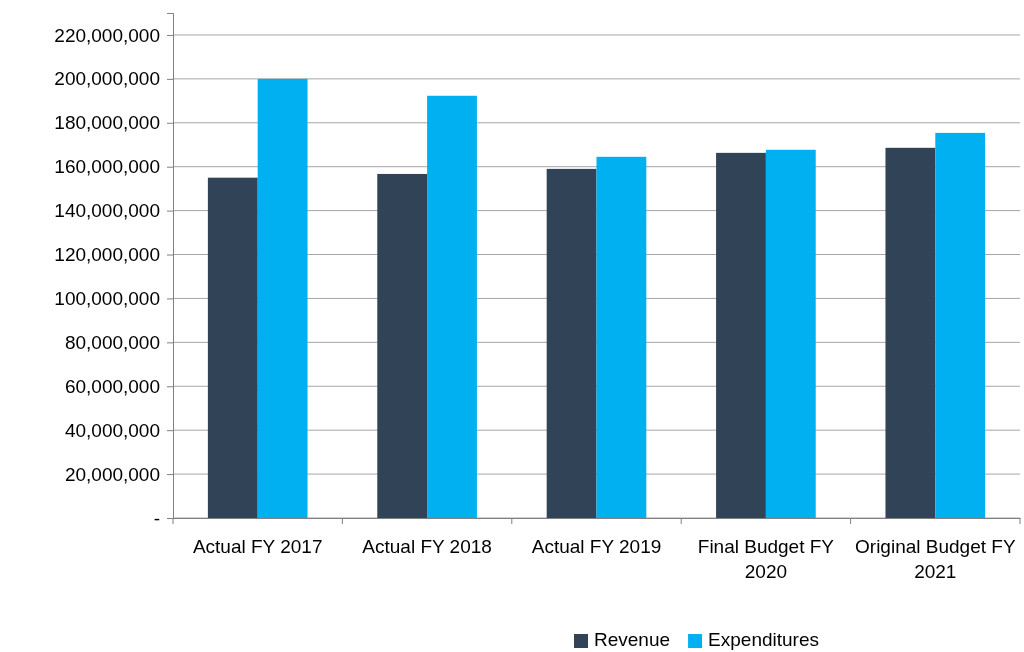 The width and height of the screenshot is (1024, 652). What do you see at coordinates (766, 559) in the screenshot?
I see `x-tick-label: Final Budget FY 2020` at bounding box center [766, 559].